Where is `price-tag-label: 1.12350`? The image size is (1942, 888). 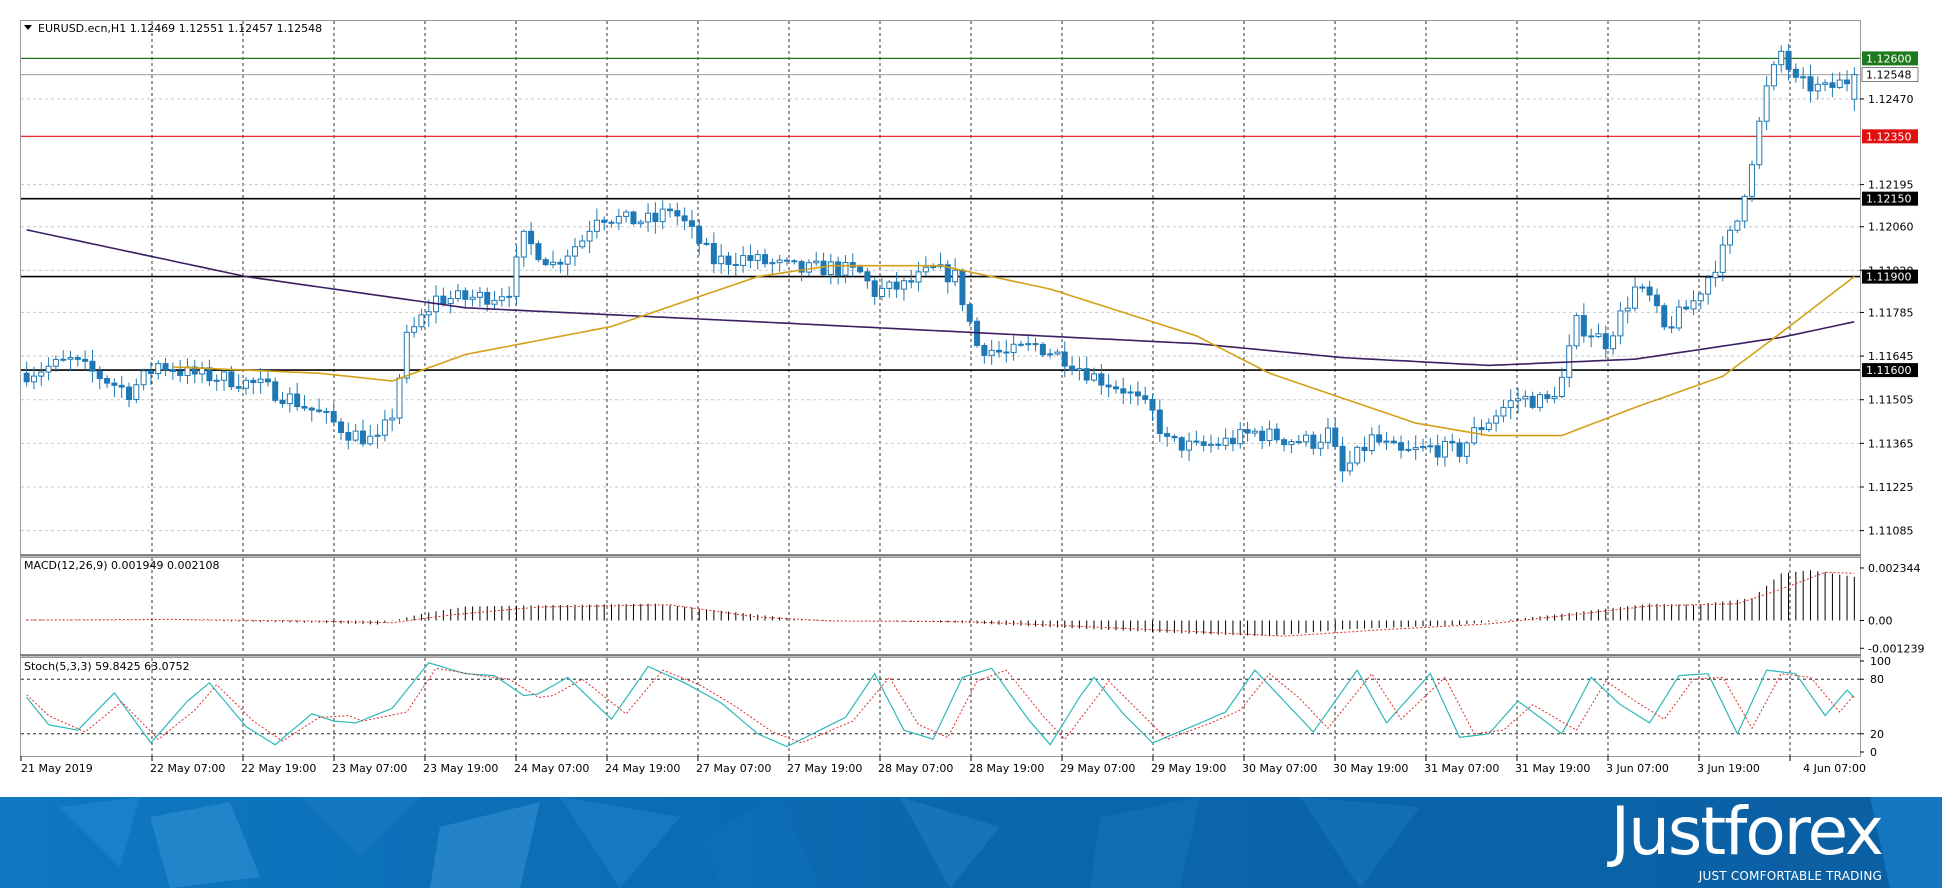
price-tag-label: 1.12350 is located at coordinates (1889, 136).